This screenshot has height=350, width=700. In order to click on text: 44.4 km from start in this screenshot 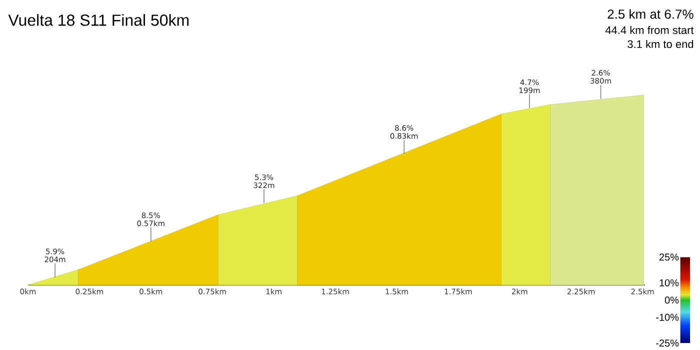, I will do `click(649, 30)`.